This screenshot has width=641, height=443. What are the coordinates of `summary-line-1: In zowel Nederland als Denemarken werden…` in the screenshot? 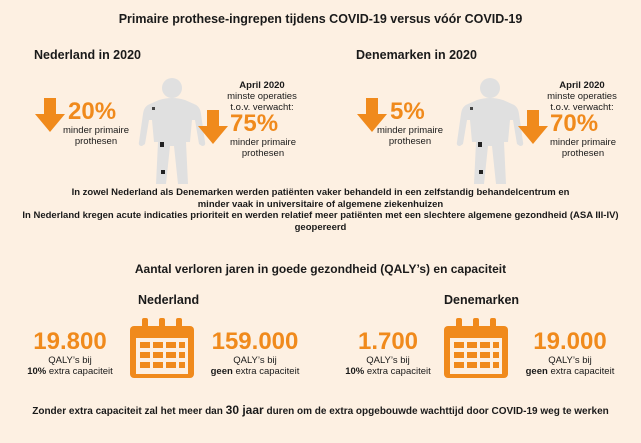 It's located at (320, 192).